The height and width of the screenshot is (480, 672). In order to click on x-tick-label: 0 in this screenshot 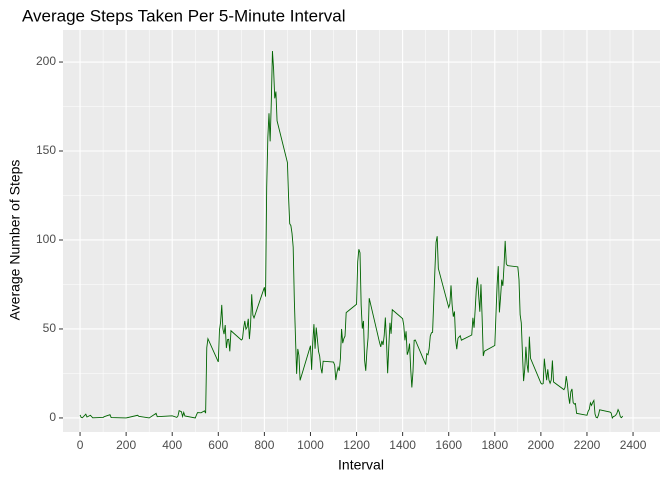, I will do `click(80, 445)`.